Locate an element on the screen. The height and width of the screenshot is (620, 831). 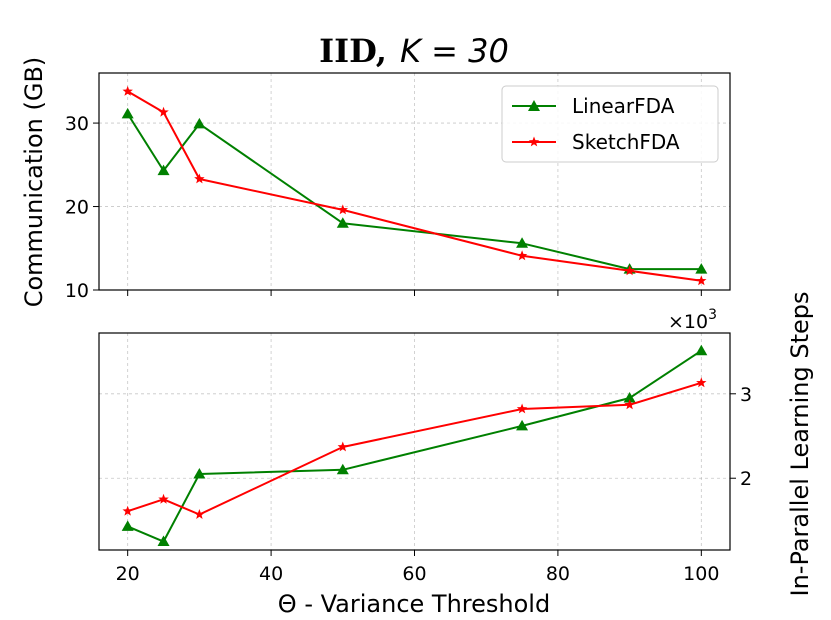
x-axis-label: Θ - Variance Threshold is located at coordinates (414, 604).